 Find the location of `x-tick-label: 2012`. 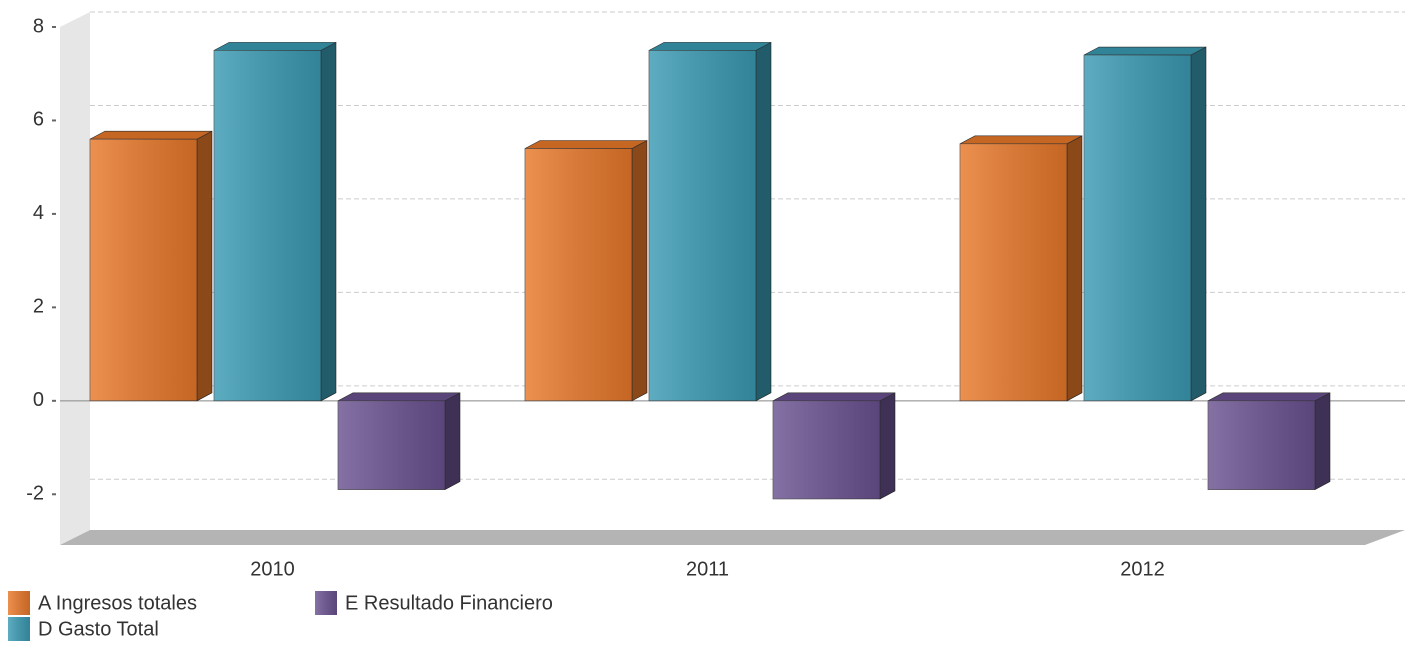

x-tick-label: 2012 is located at coordinates (1142, 569).